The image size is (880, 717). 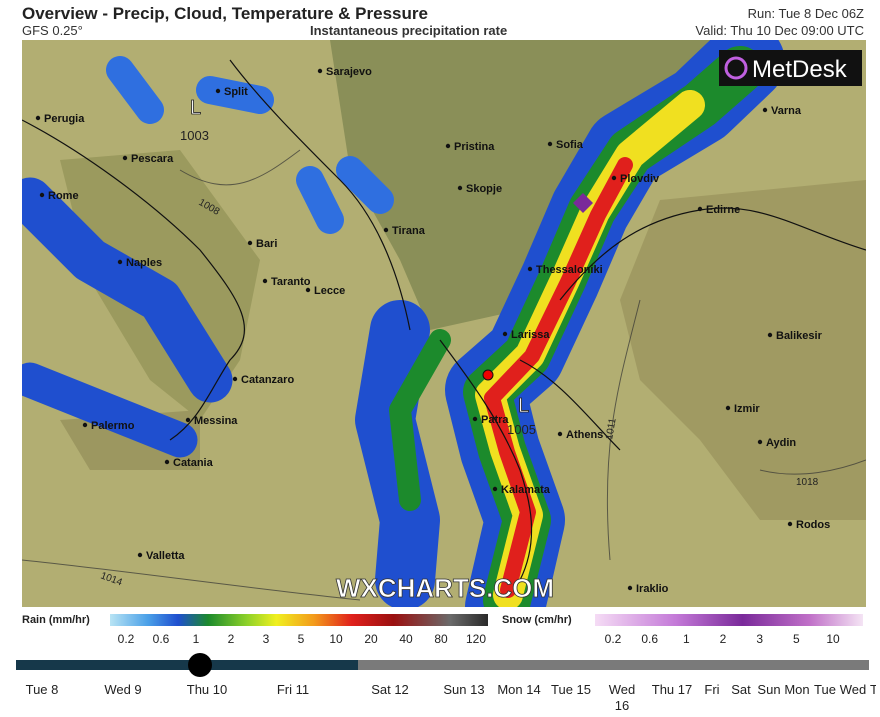 What do you see at coordinates (521, 429) in the screenshot?
I see `low-value: 1005` at bounding box center [521, 429].